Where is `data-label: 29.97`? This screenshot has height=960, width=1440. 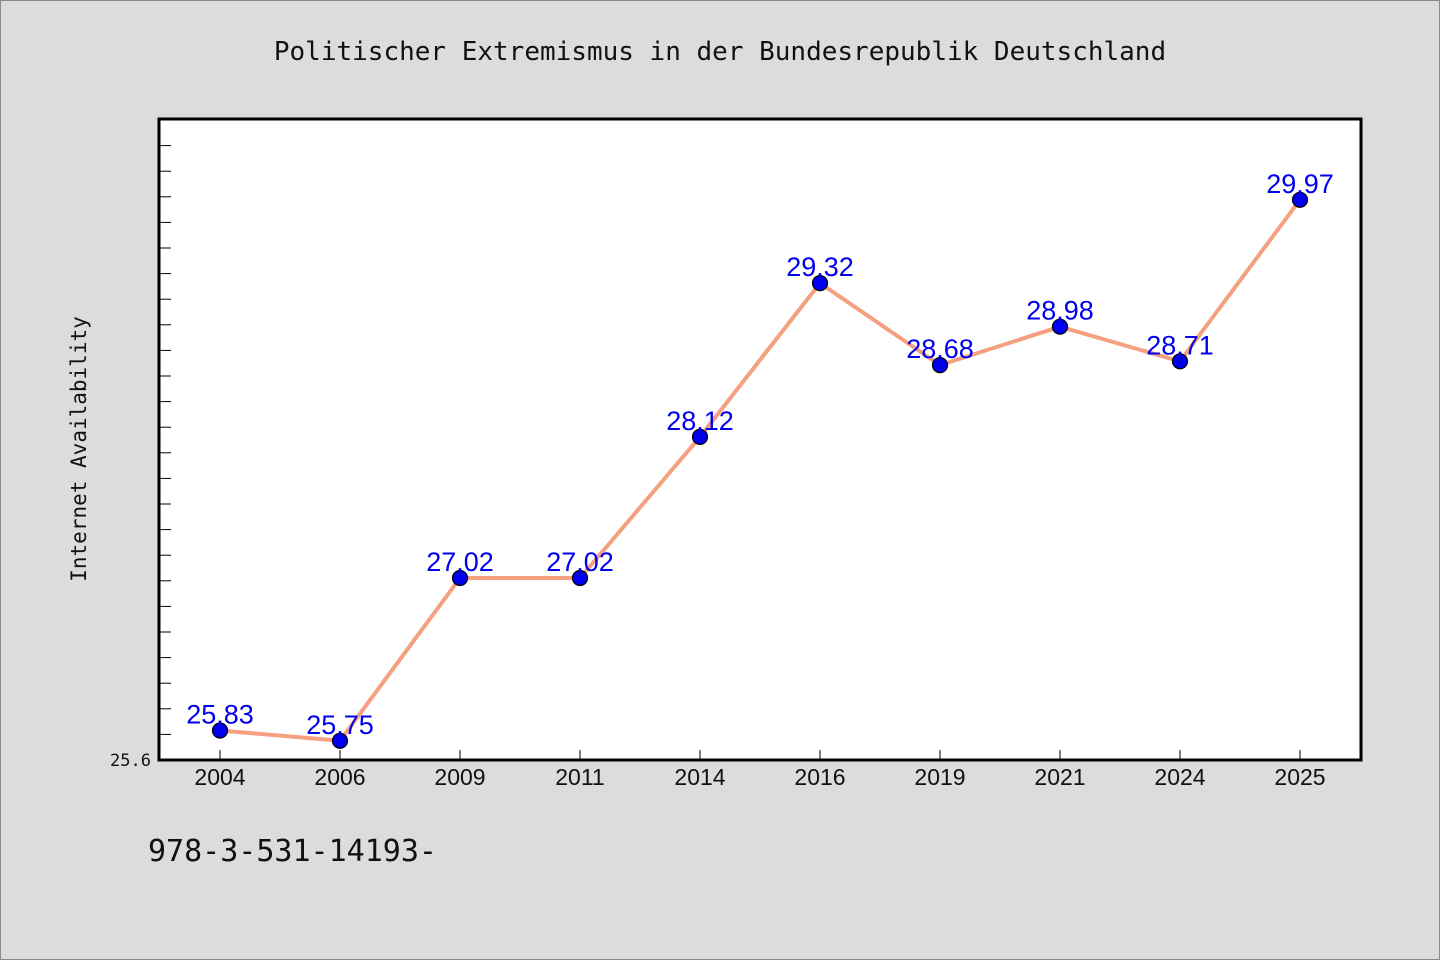
data-label: 29.97 is located at coordinates (1300, 184).